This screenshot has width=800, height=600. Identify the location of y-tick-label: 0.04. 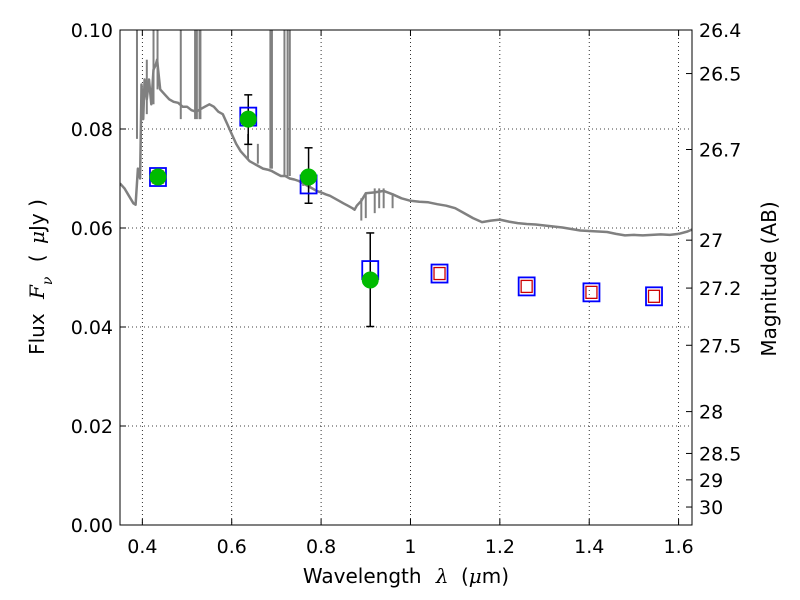
(92, 328).